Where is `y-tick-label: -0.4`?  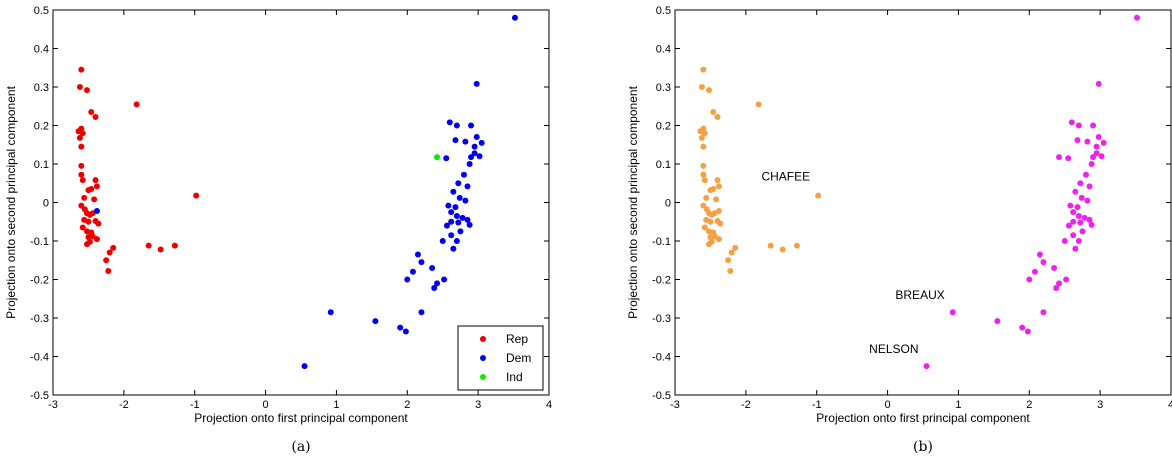
y-tick-label: -0.4 is located at coordinates (39, 358).